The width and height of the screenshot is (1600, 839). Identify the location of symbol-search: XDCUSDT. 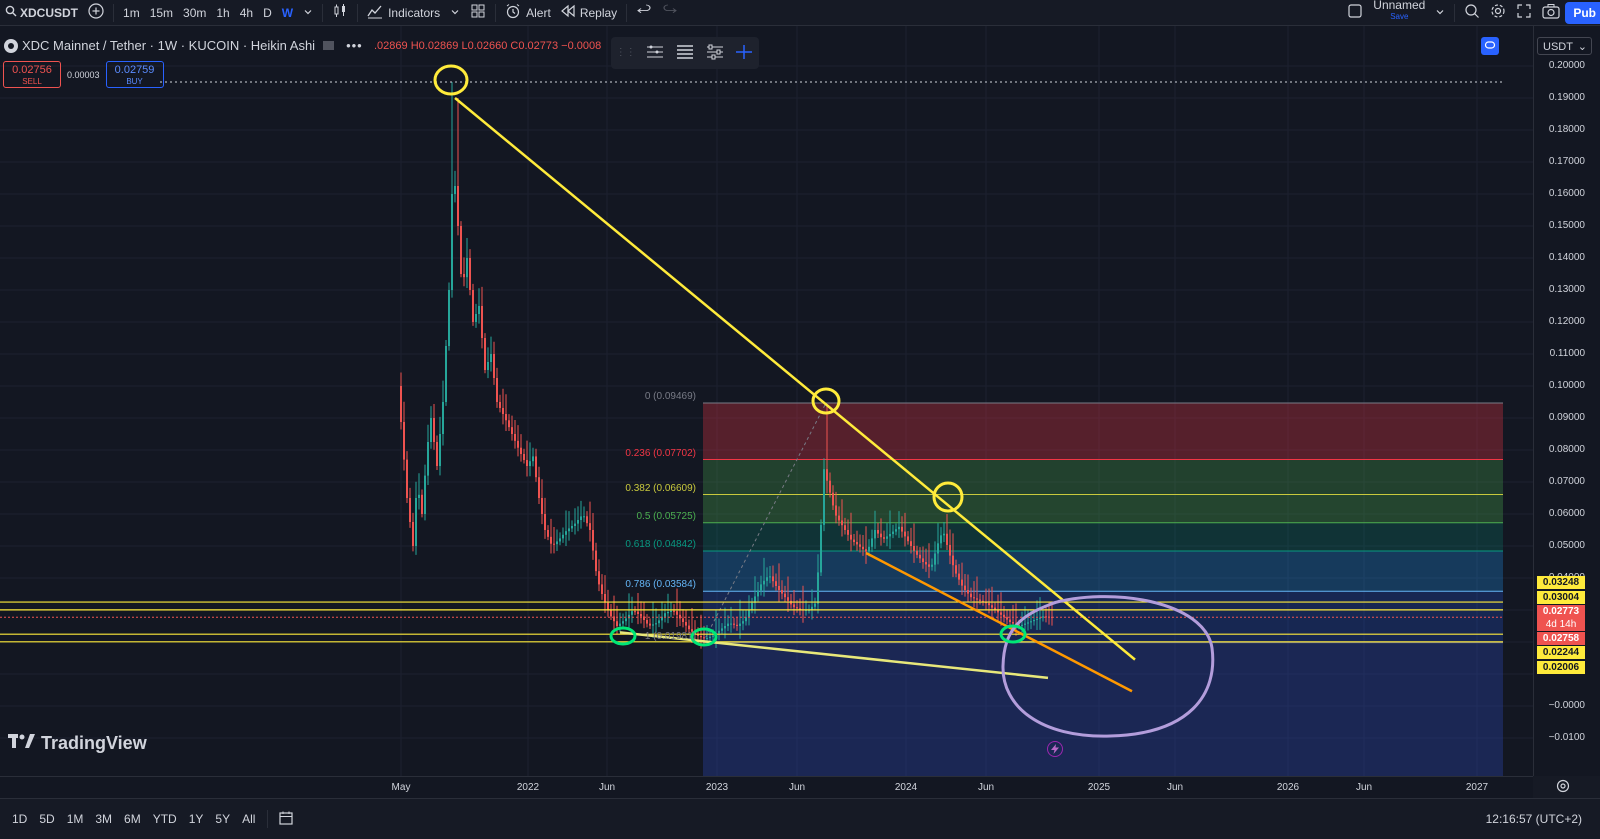
(41, 12).